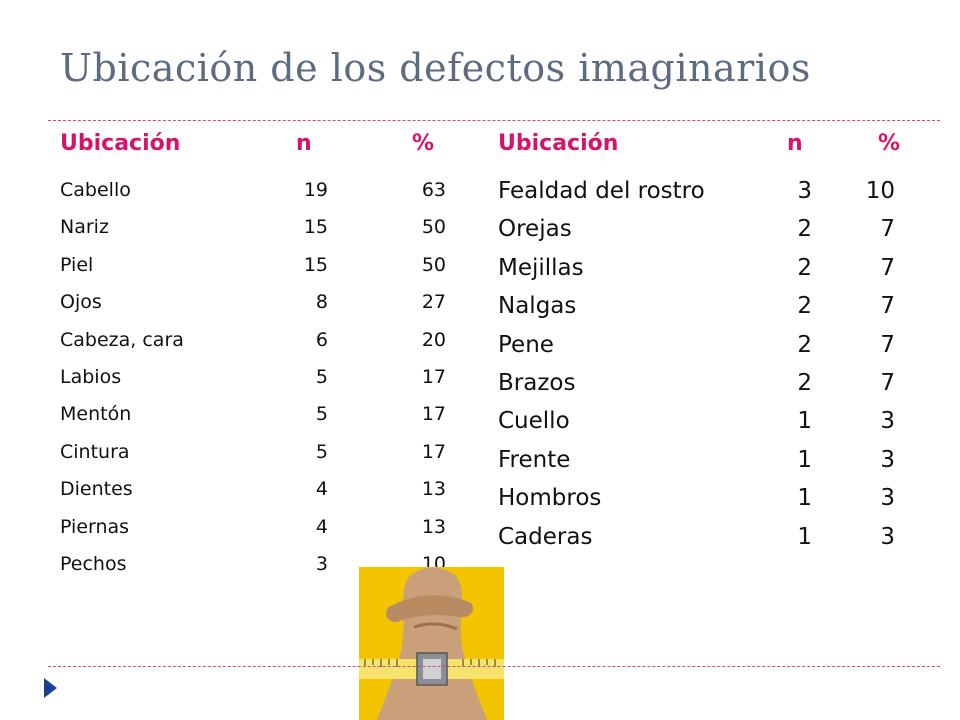 This screenshot has height=720, width=960. Describe the element at coordinates (50, 688) in the screenshot. I see `triangle-bullet-icon` at that location.